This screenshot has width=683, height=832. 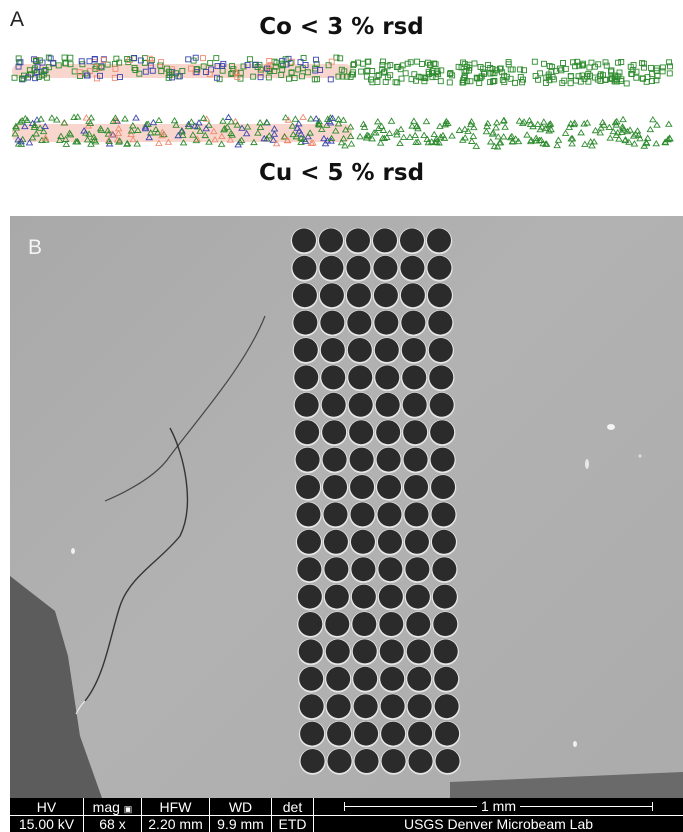 I want to click on det-value: ETD, so click(x=292, y=823).